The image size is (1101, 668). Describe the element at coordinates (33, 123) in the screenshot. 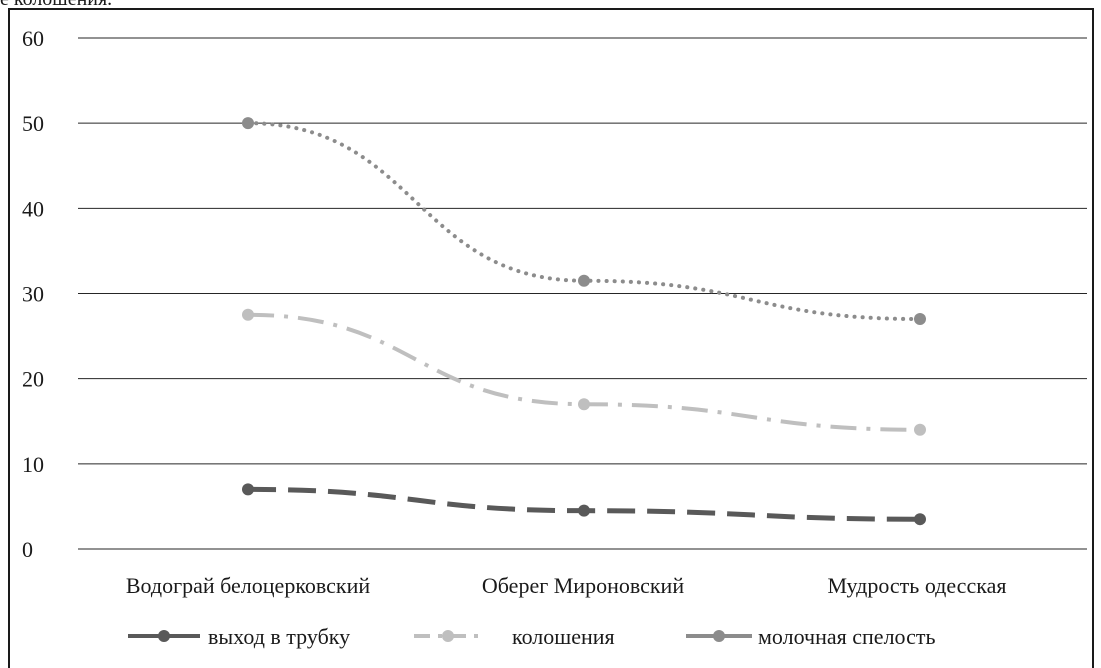

I see `y-tick-label: 50` at that location.